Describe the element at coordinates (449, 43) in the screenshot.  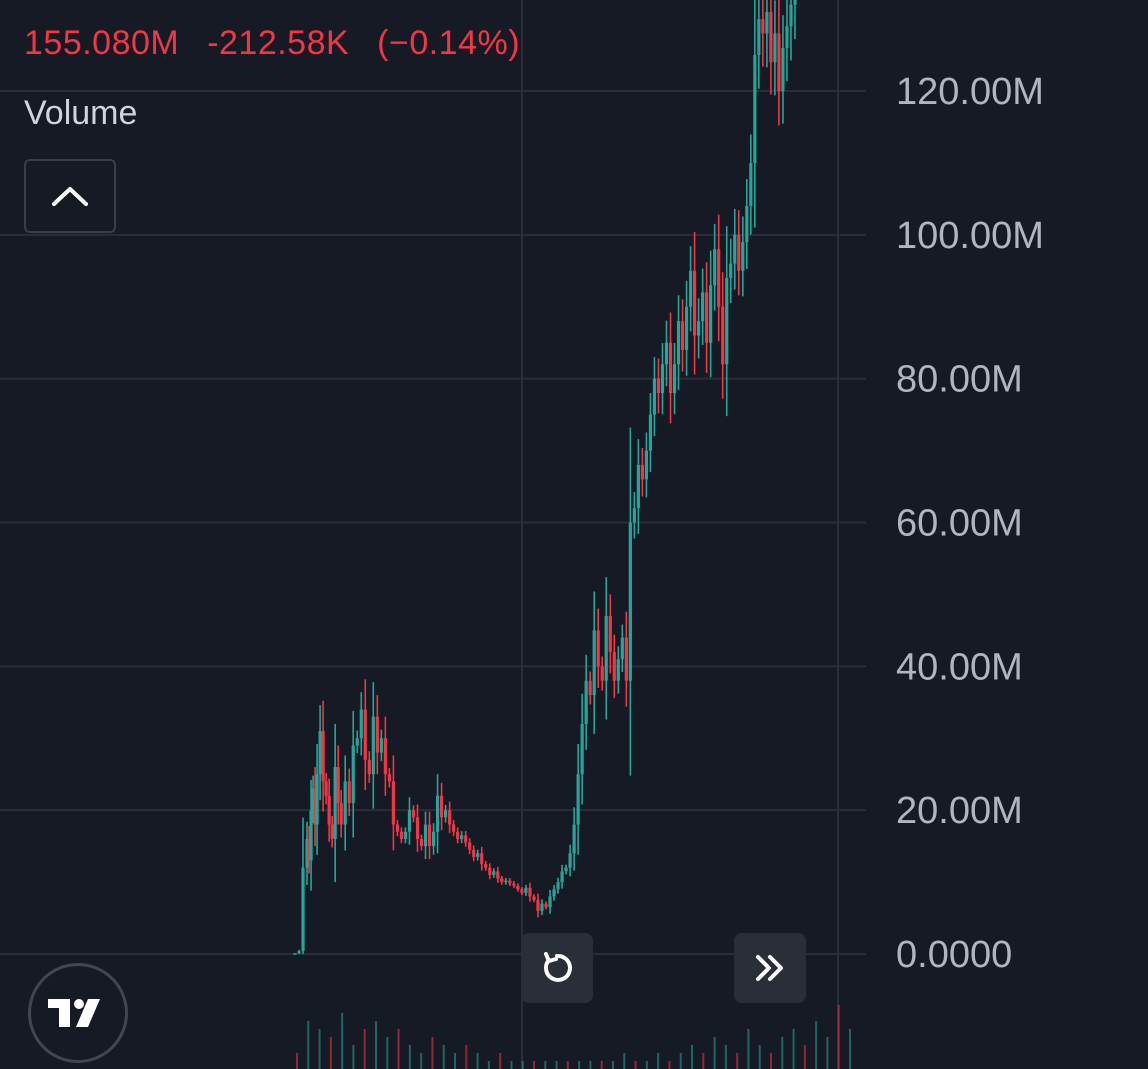
I see `change-percent: (−0.14%)` at that location.